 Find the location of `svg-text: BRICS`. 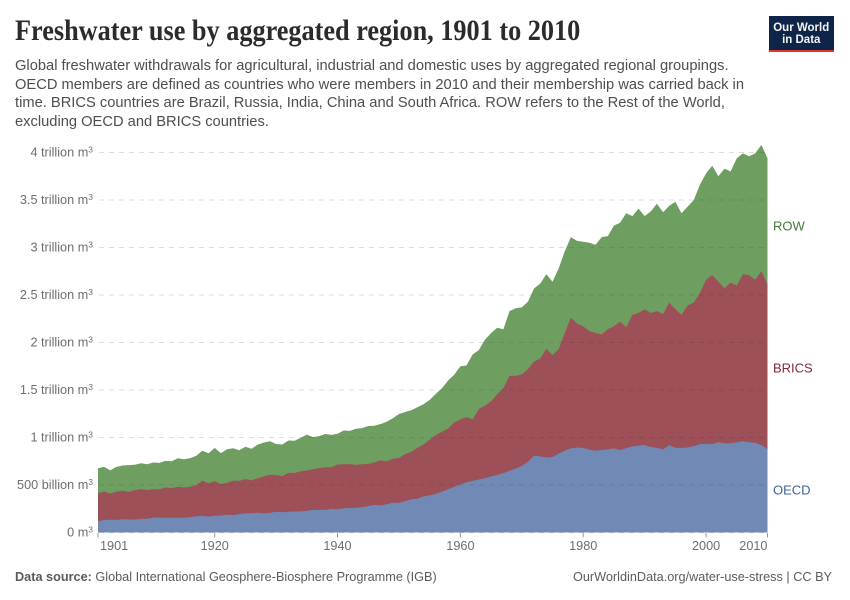

svg-text: BRICS is located at coordinates (793, 368).